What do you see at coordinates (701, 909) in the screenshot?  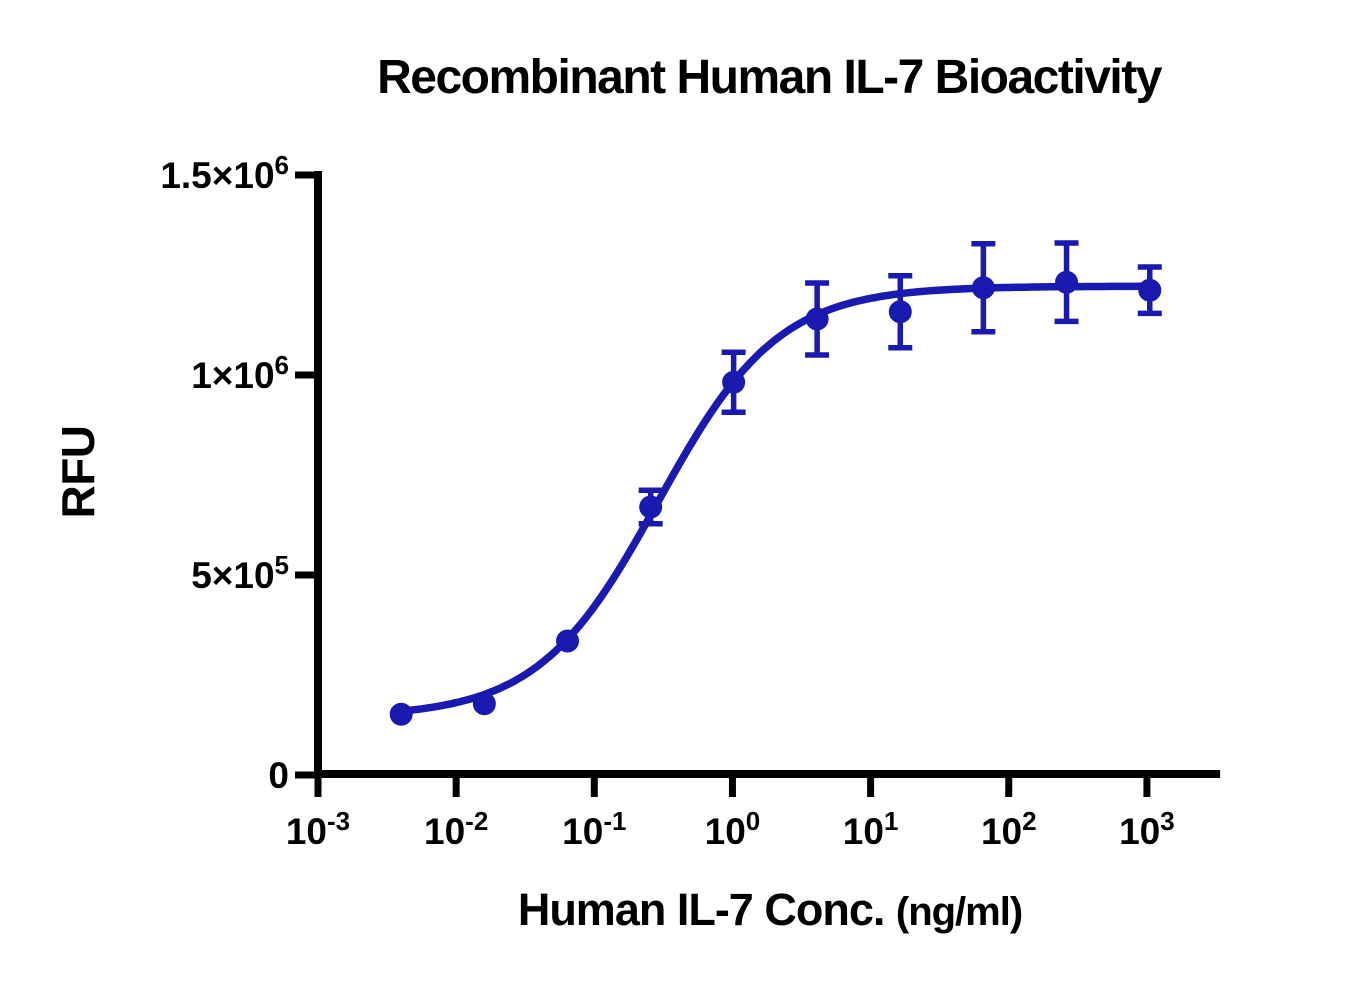 I see `x-axis-title-text: Human IL-7 Conc.` at bounding box center [701, 909].